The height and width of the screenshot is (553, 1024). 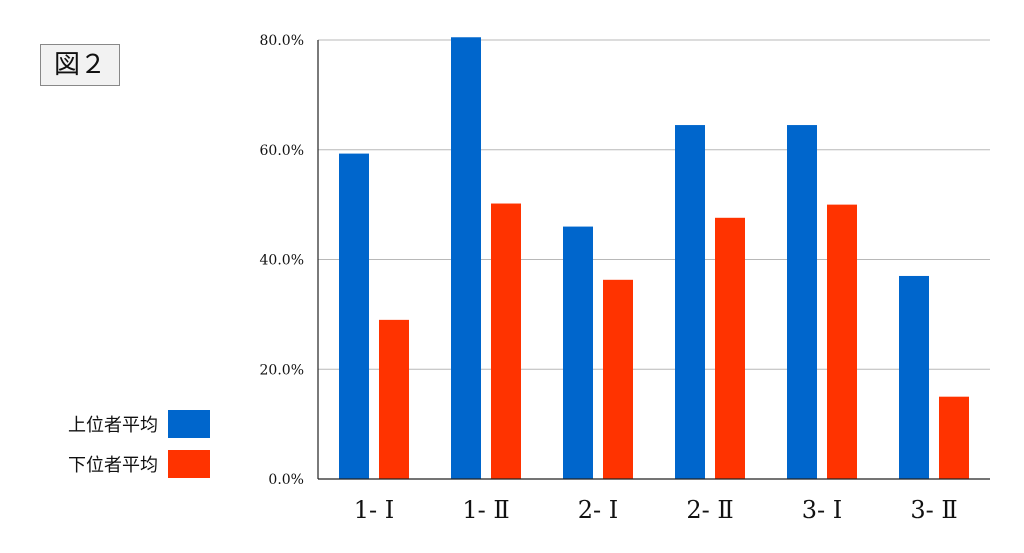 I want to click on y-tick-label: 0.0%, so click(x=286, y=480).